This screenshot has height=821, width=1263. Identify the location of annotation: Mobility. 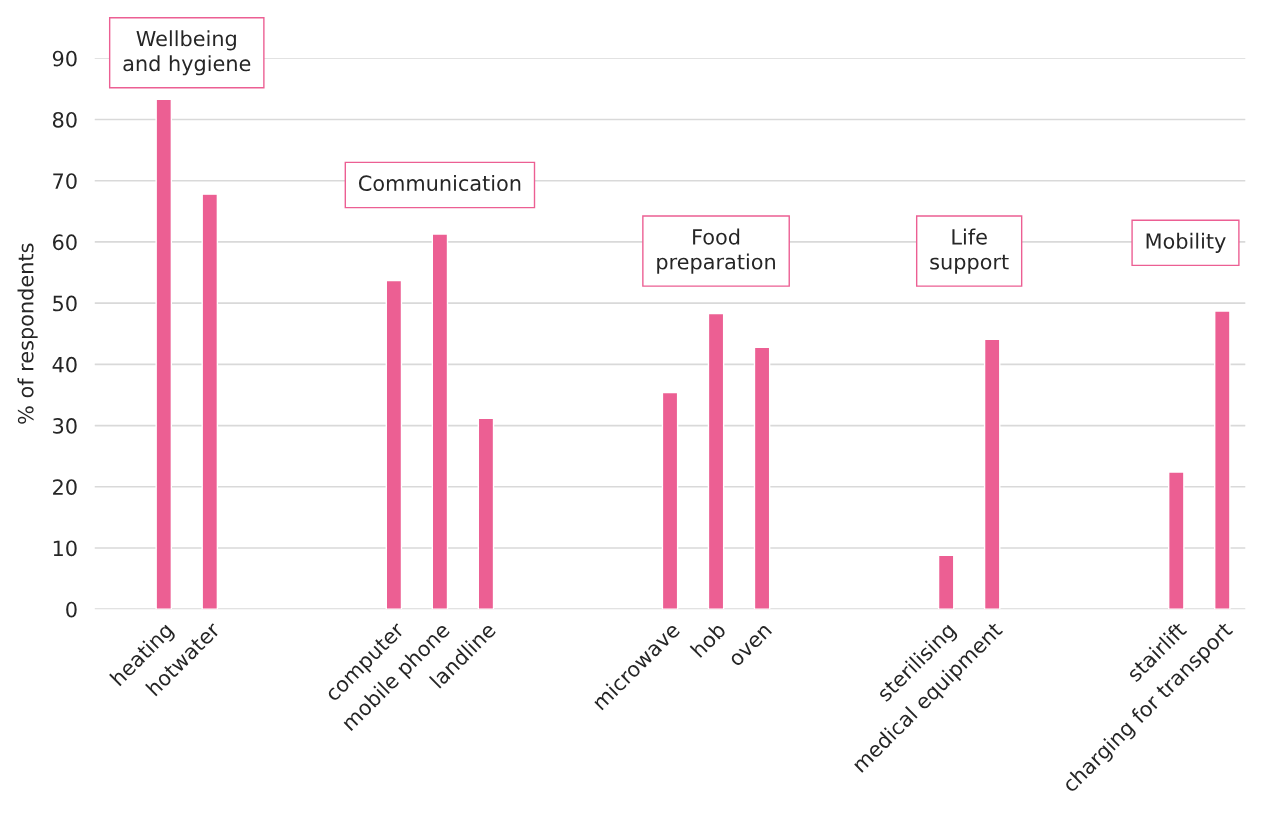
(1186, 242).